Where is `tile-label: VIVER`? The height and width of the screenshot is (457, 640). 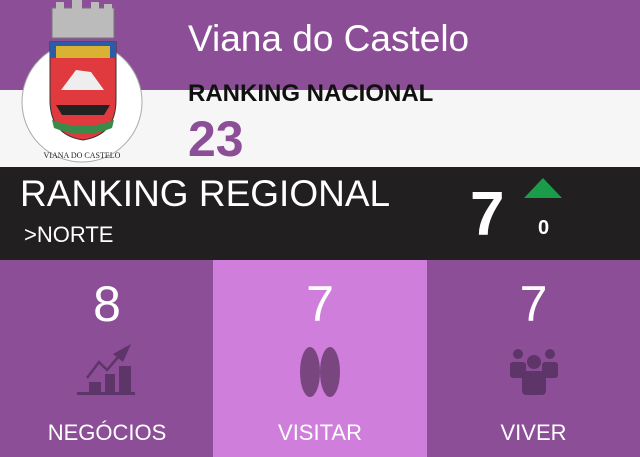 tile-label: VIVER is located at coordinates (533, 432).